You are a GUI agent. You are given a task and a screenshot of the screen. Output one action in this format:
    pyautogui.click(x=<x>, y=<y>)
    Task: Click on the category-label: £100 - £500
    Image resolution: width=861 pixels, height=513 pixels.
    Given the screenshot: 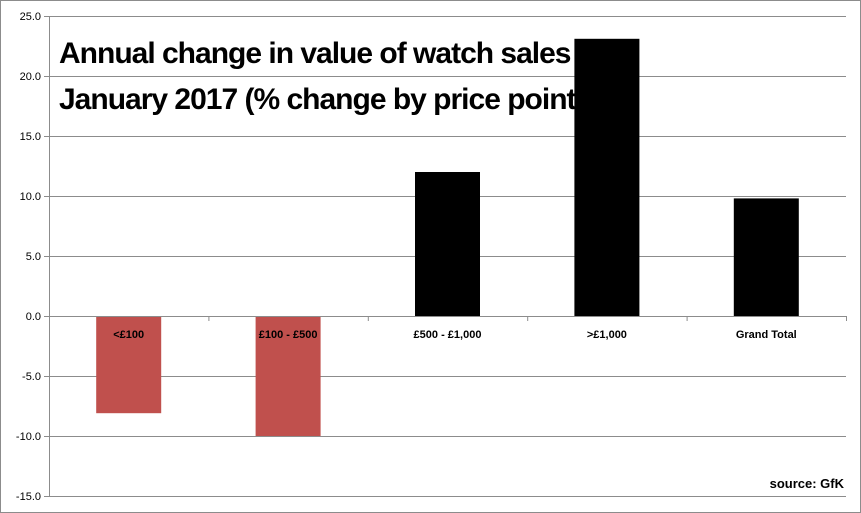 What is the action you would take?
    pyautogui.click(x=288, y=335)
    